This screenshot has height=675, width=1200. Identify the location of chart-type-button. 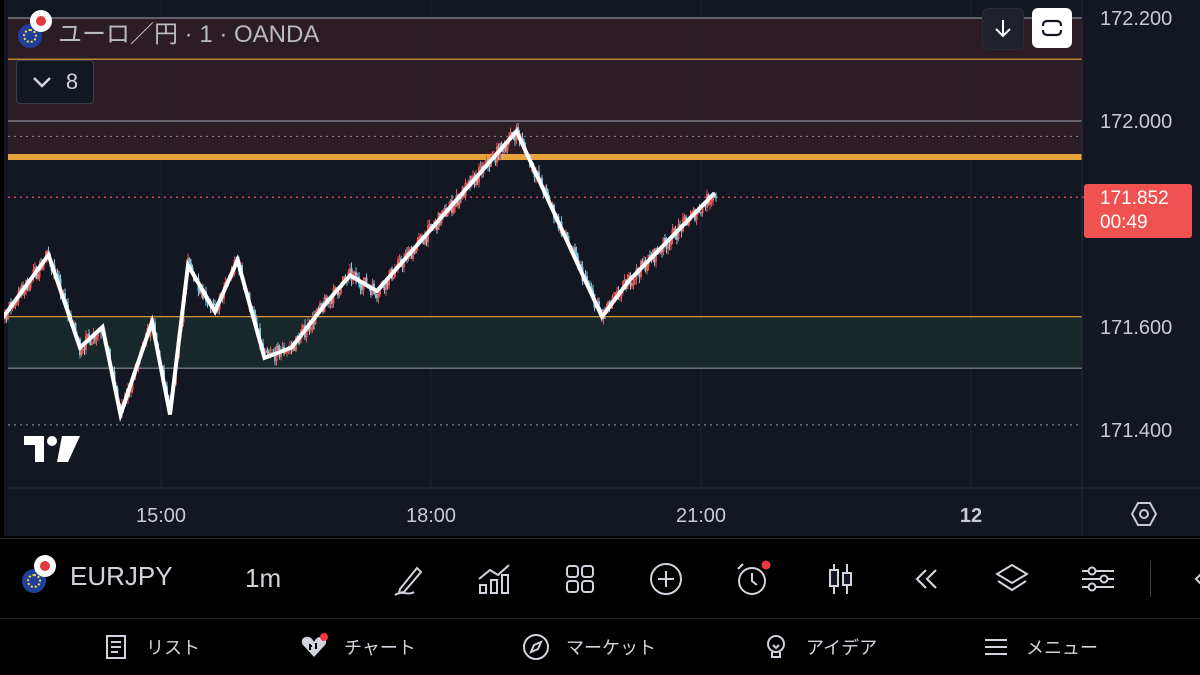
(840, 579).